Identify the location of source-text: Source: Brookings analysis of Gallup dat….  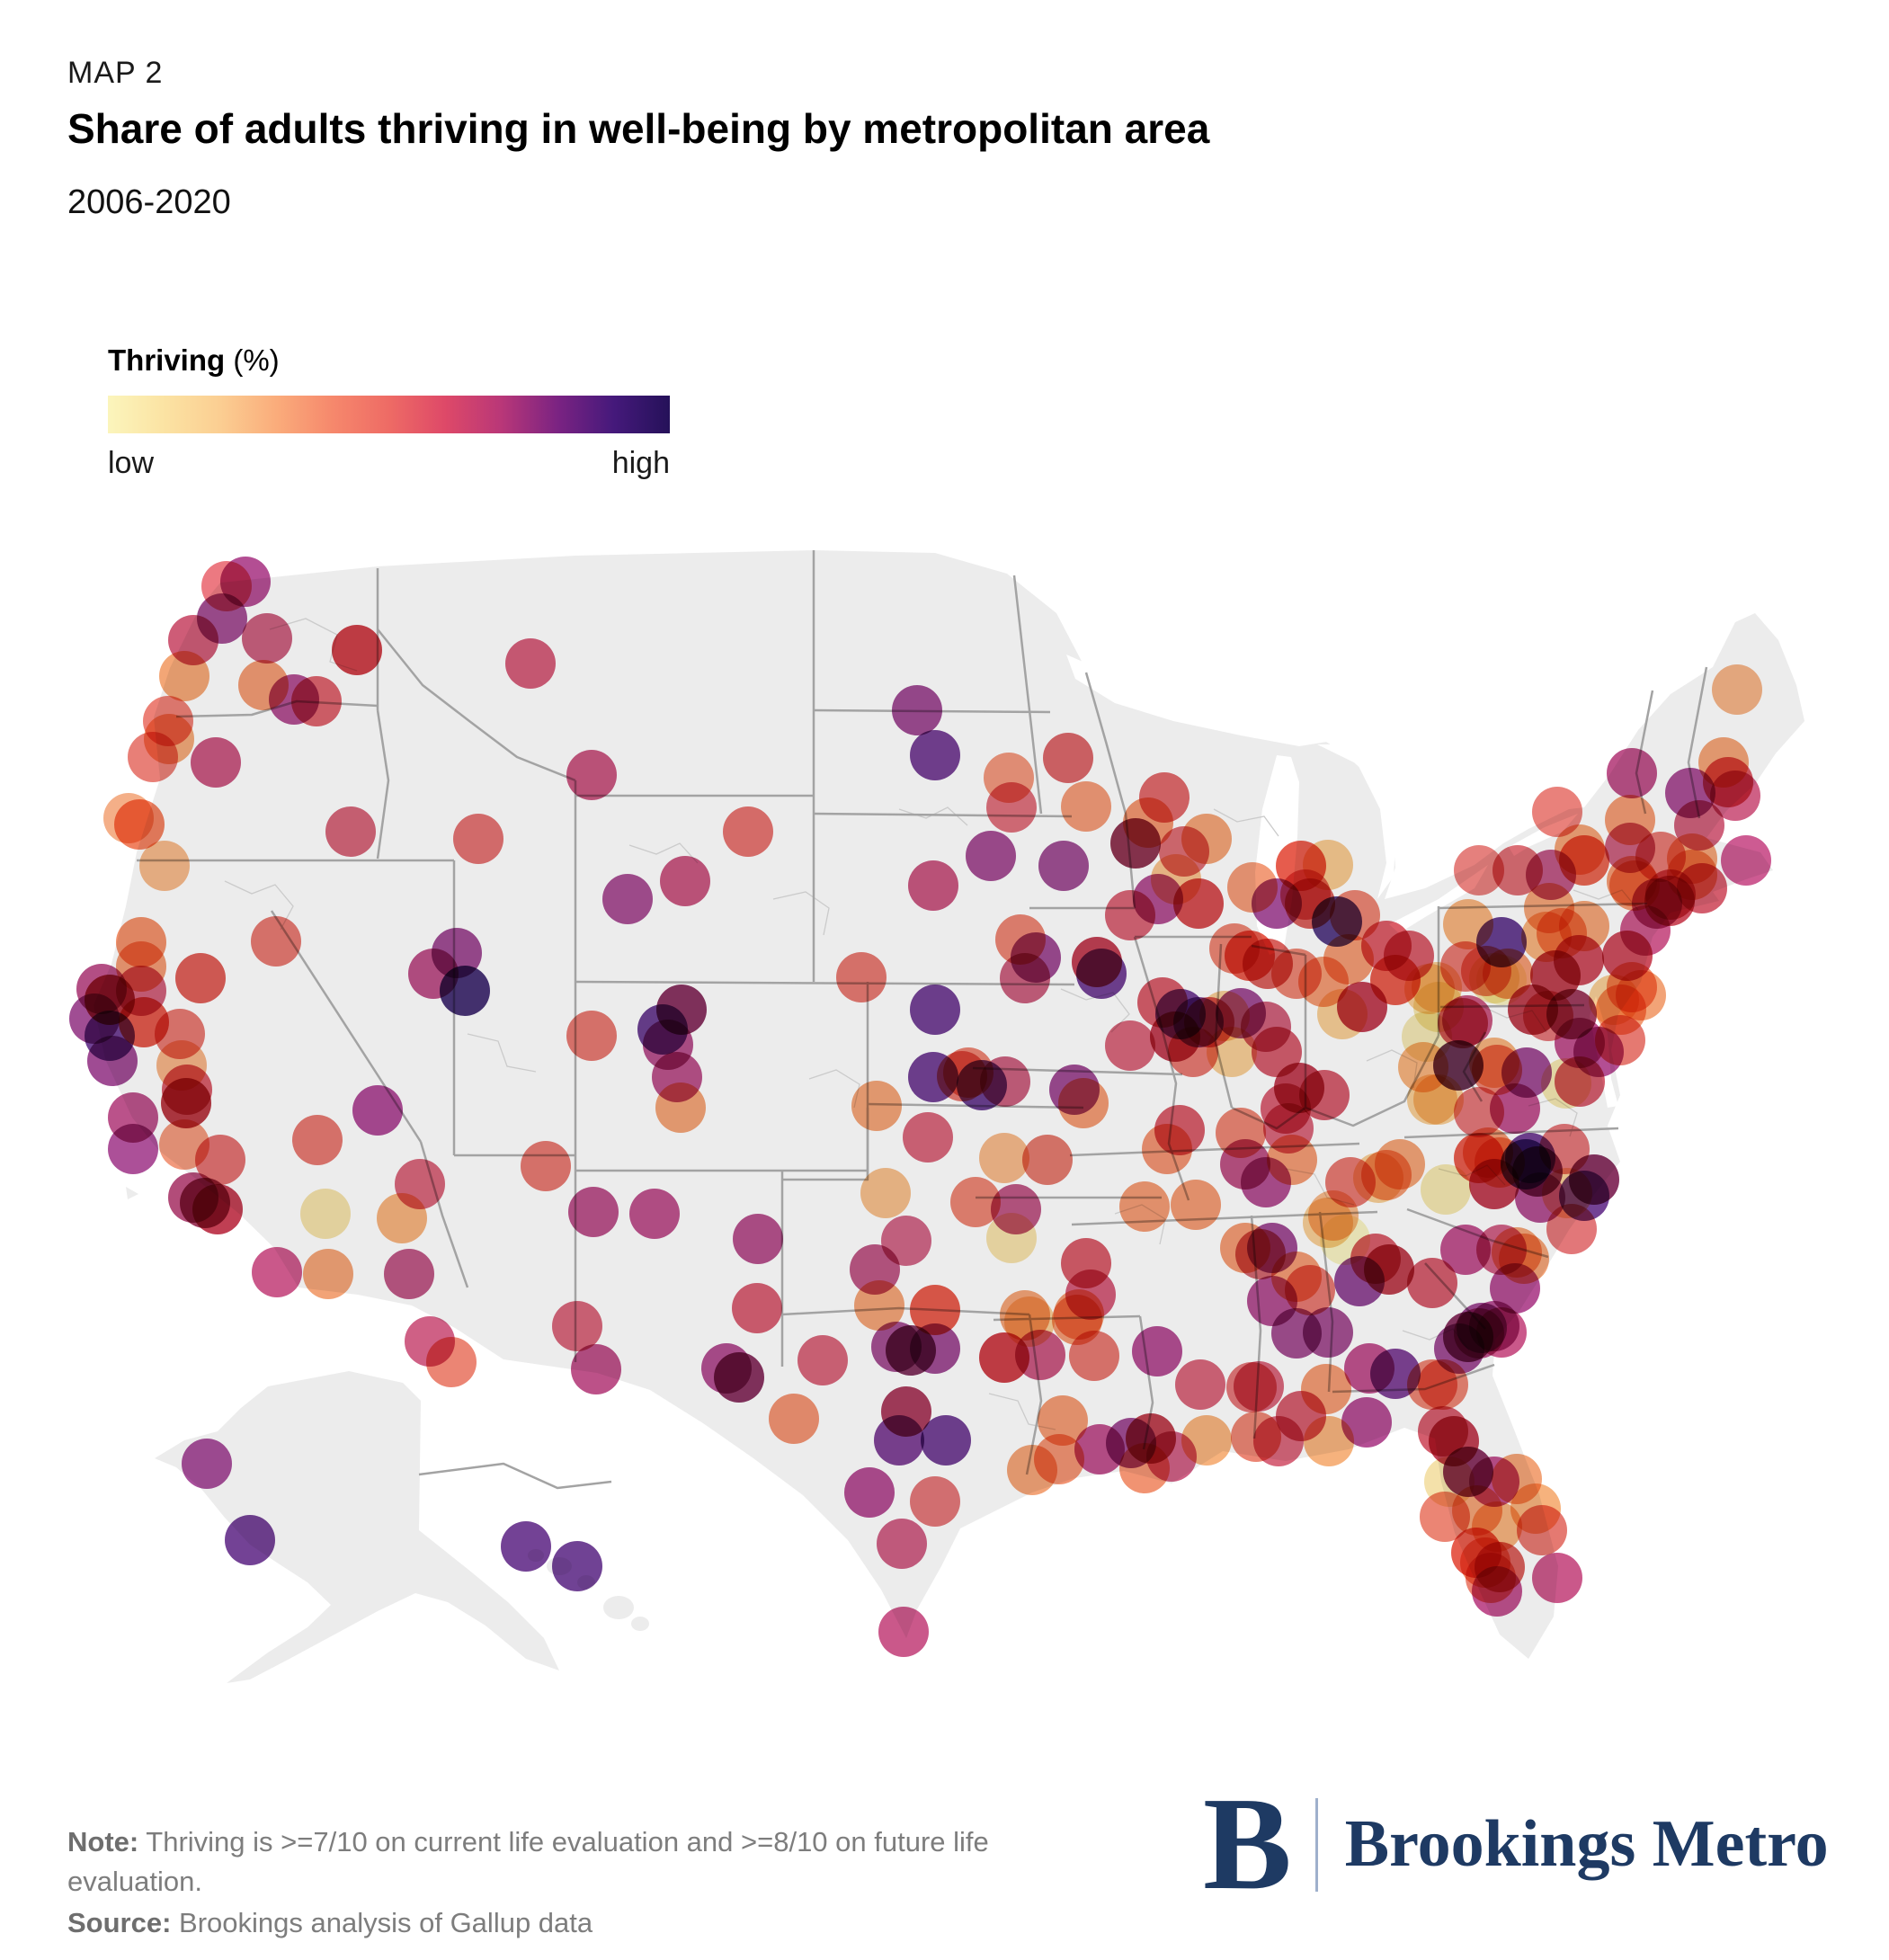
(561, 1923).